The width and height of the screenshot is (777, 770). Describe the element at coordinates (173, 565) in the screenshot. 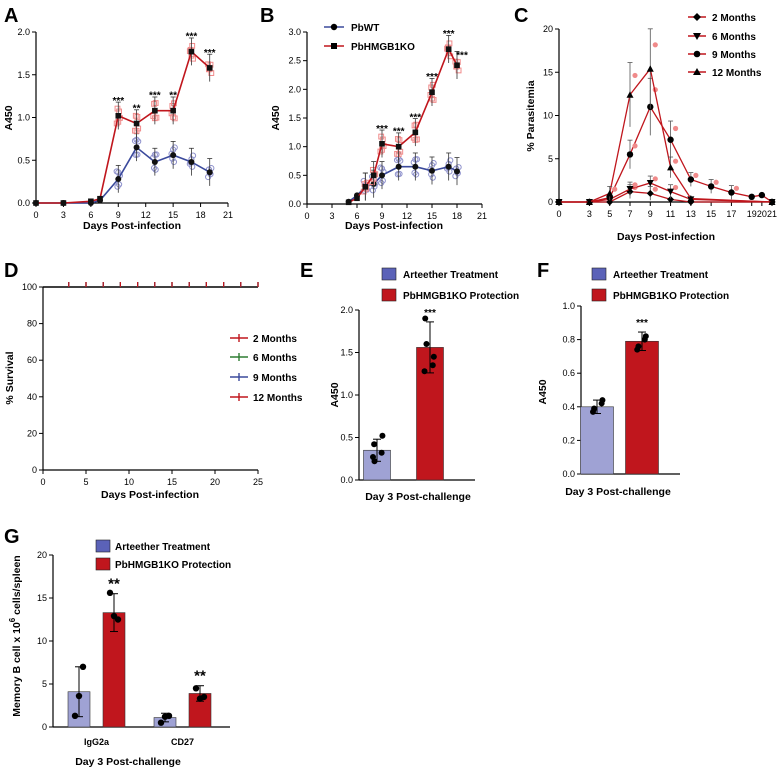

I see `legend-g-ko-label: PbHMGB1KO Protection` at that location.